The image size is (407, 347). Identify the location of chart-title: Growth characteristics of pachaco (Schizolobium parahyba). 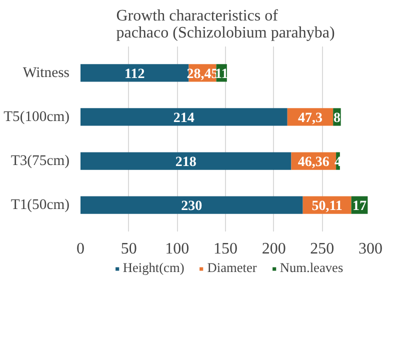
(225, 25).